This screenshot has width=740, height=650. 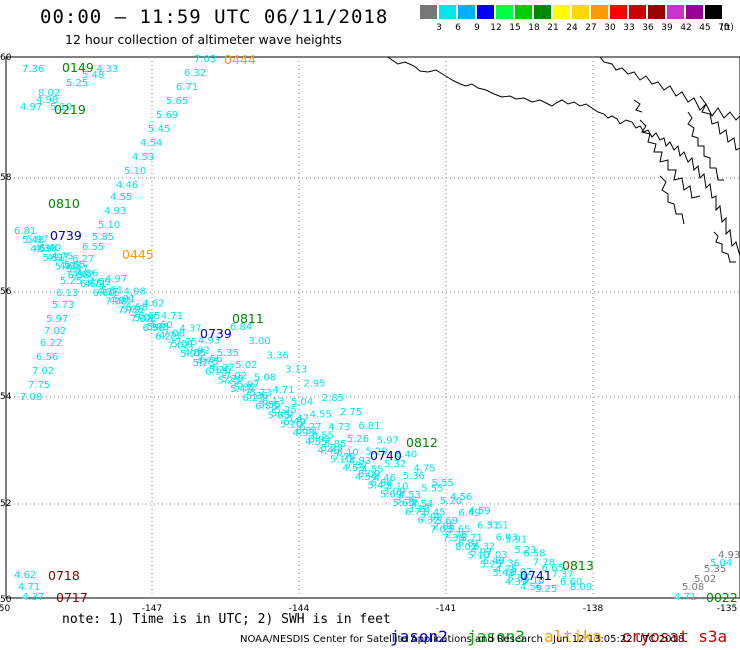 I want to click on swh-value: 6.84, so click(x=382, y=483).